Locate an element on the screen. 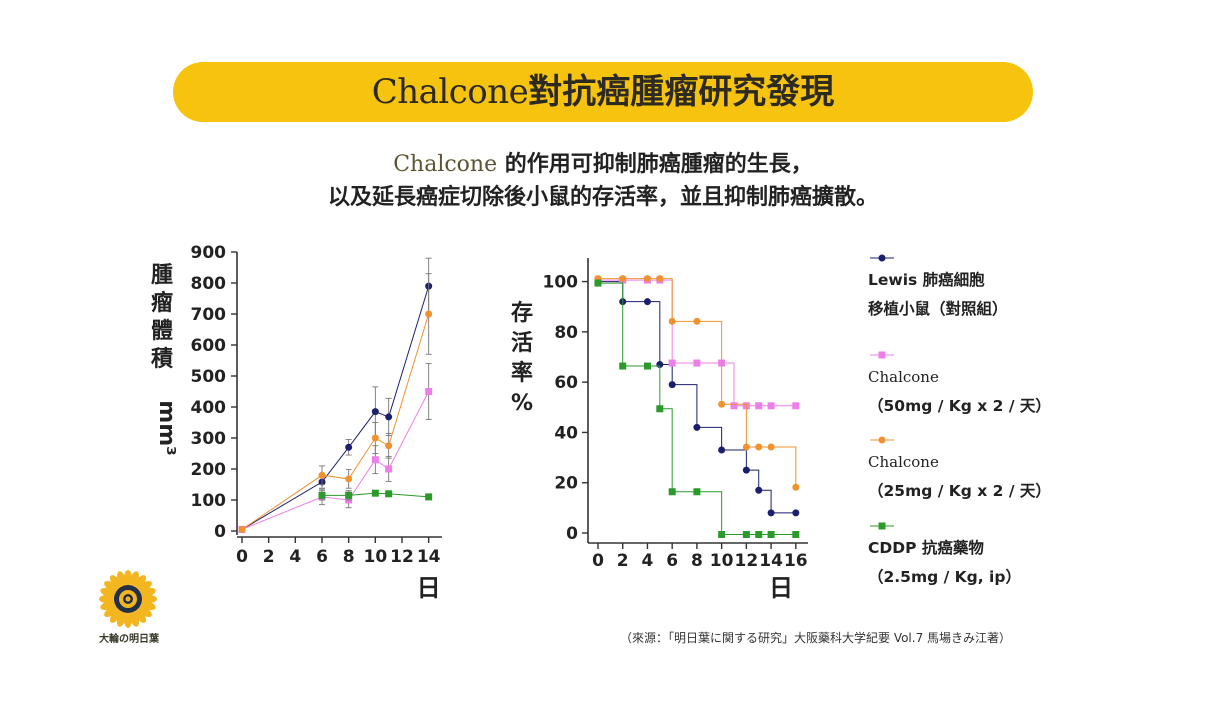 This screenshot has height=705, width=1206. subtitle-en: Chalcone is located at coordinates (445, 164).